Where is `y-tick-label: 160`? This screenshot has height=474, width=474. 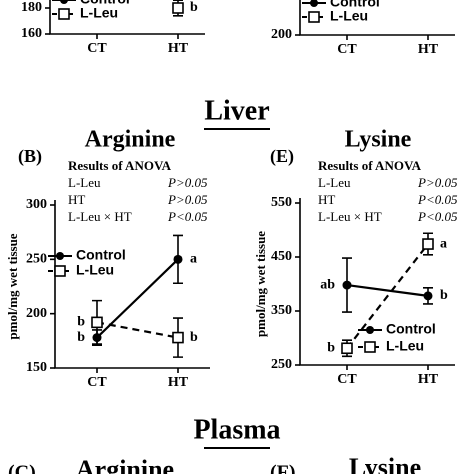
y-tick-label: 160 is located at coordinates (31, 33).